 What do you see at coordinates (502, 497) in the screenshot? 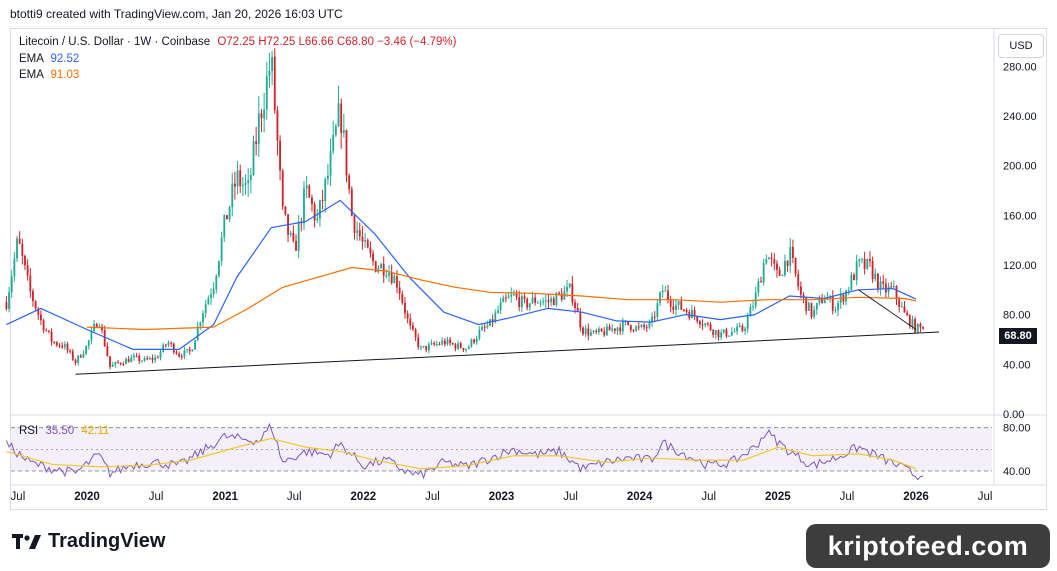
I see `time-tick-label: 2023` at bounding box center [502, 497].